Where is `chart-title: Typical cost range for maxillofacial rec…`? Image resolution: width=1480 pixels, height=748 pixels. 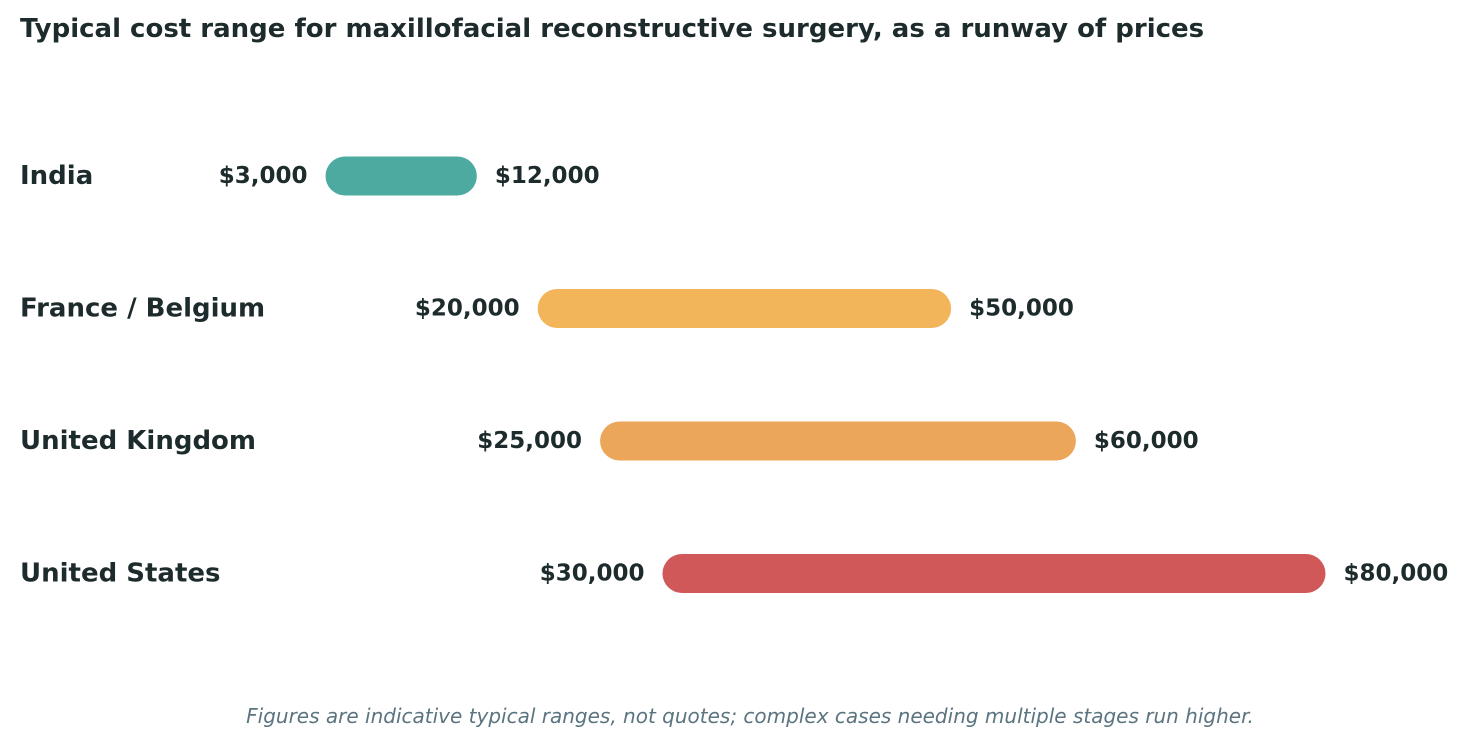
chart-title: Typical cost range for maxillofacial rec… is located at coordinates (612, 29).